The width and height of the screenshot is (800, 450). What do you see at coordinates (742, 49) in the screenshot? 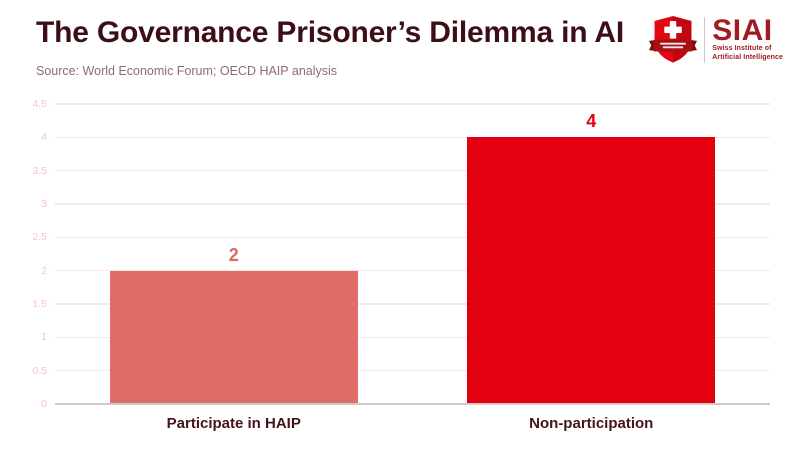
I see `logo-tagline-line1: Swiss Institute of` at bounding box center [742, 49].